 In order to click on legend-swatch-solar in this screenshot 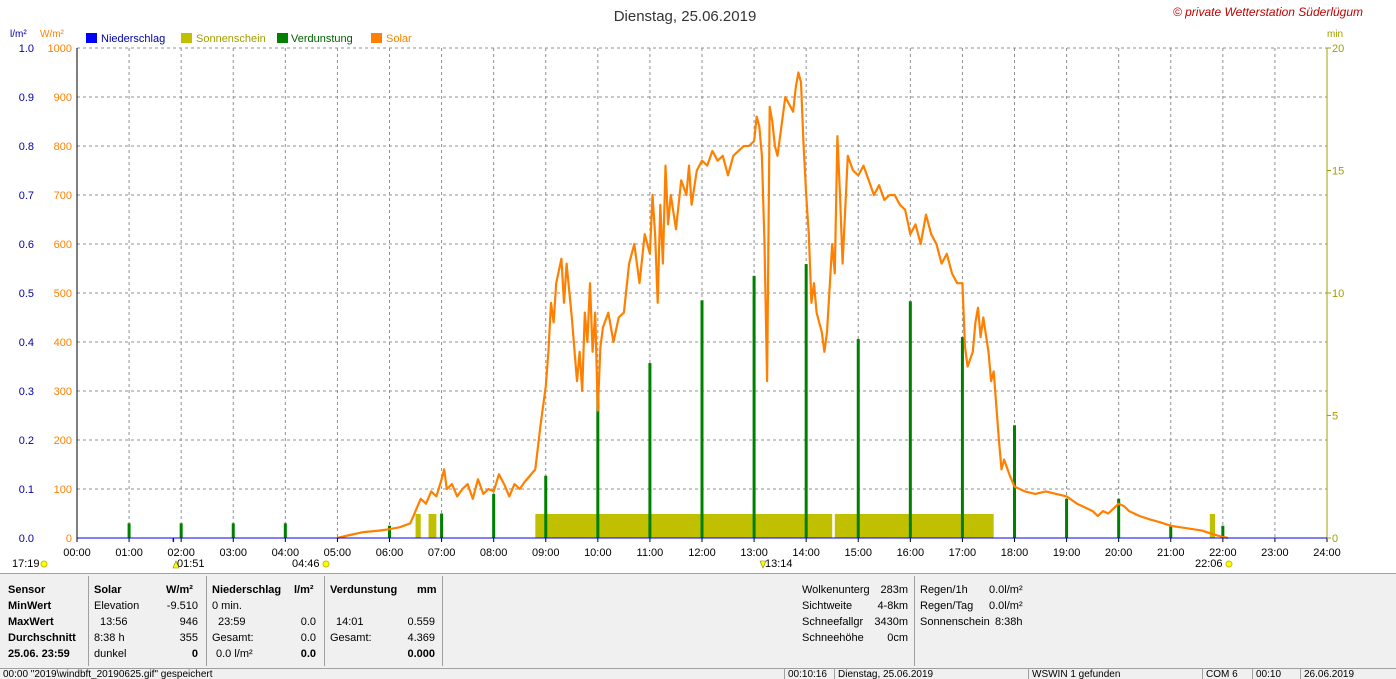, I will do `click(376, 38)`.